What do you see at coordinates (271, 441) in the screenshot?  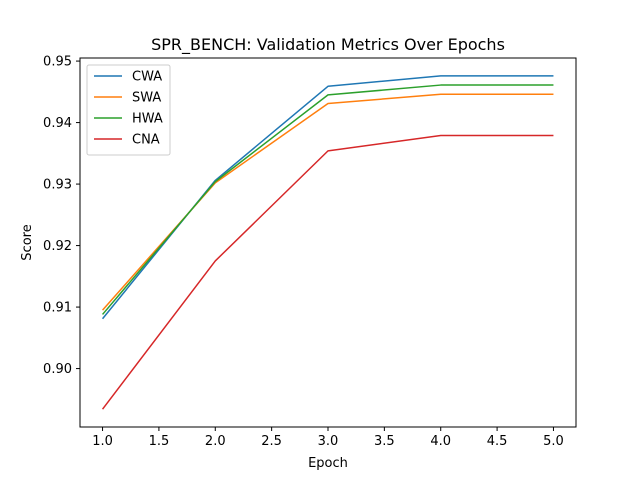 I see `x-tick-label: 2.5` at bounding box center [271, 441].